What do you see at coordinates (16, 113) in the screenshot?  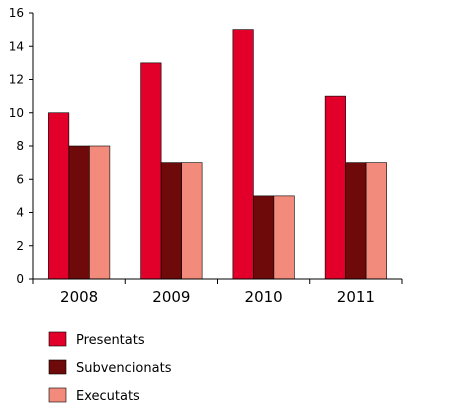 I see `y-tick-label: 10` at bounding box center [16, 113].